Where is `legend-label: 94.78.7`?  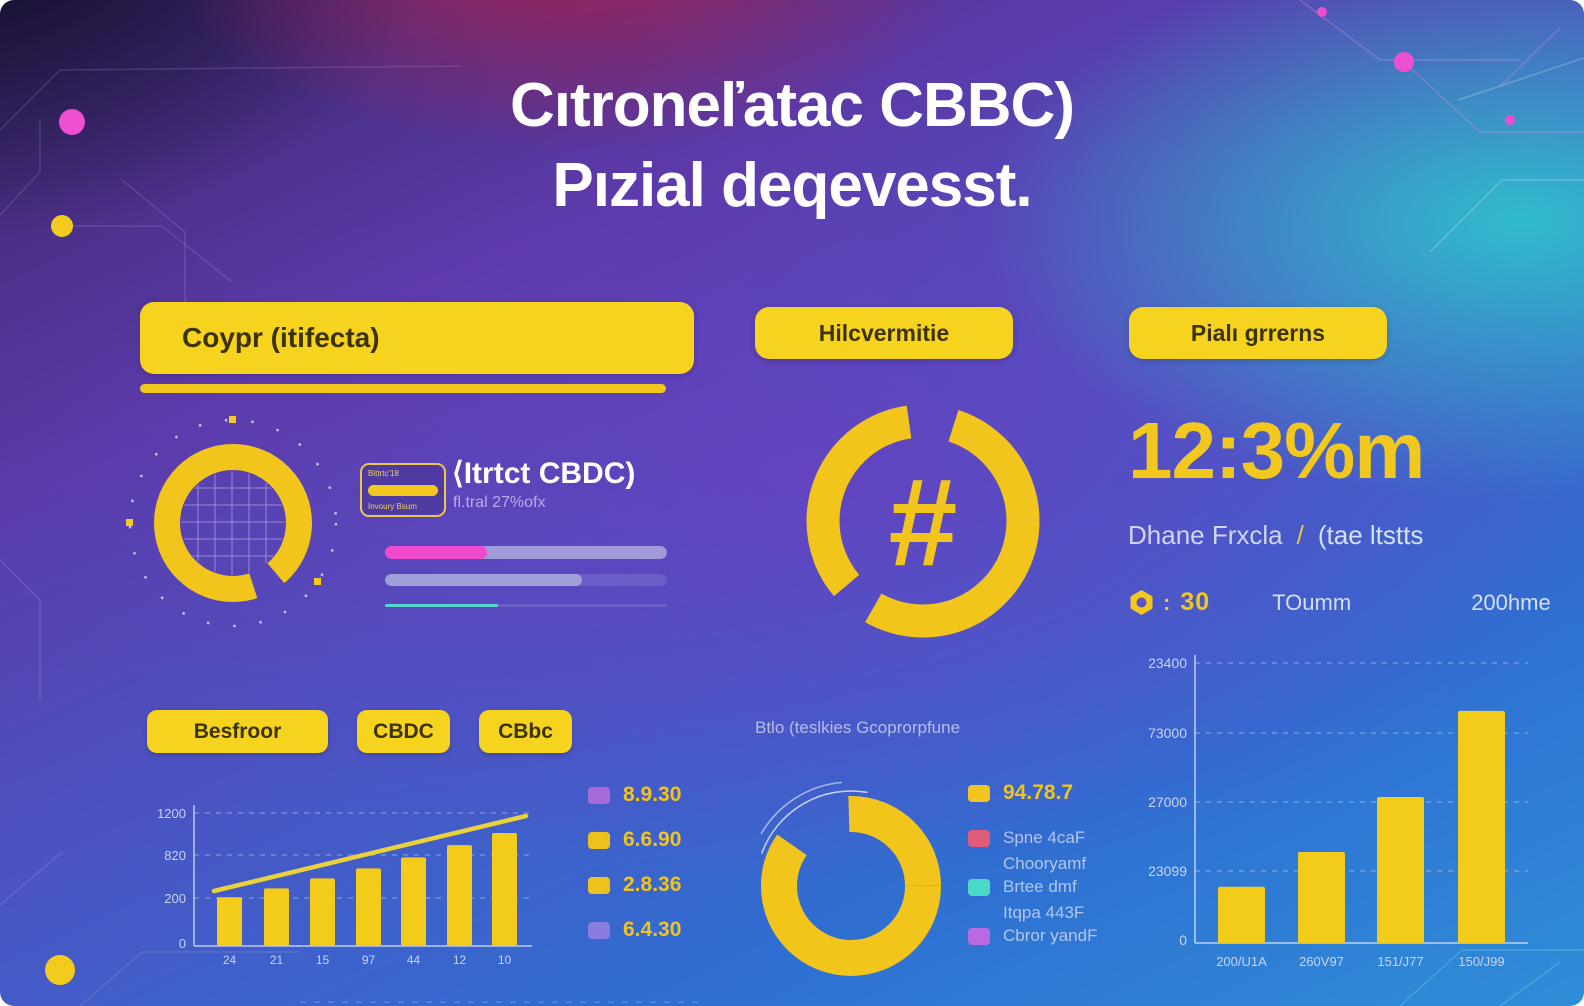
legend-label: 94.78.7 is located at coordinates (1038, 792).